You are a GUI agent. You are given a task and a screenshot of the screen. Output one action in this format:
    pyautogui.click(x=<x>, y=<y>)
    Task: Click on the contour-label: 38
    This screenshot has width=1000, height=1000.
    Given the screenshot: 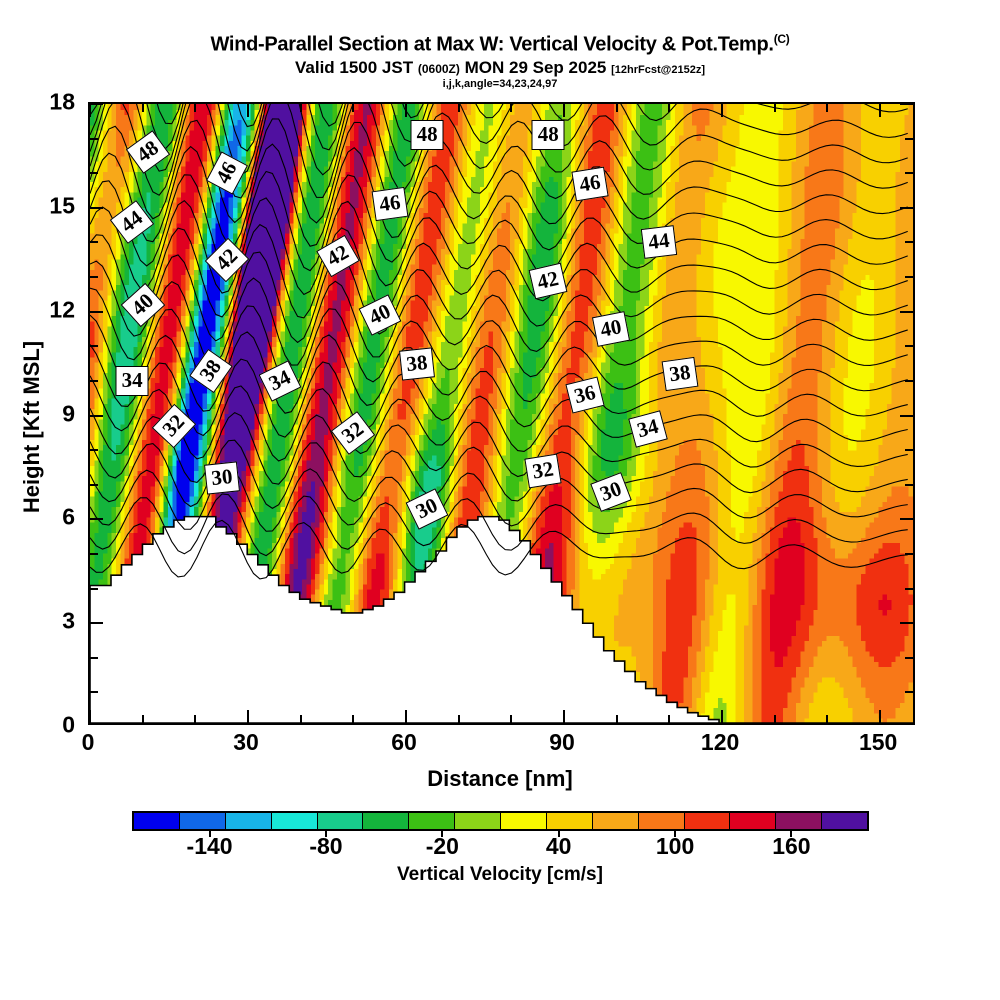 What is the action you would take?
    pyautogui.click(x=416, y=363)
    